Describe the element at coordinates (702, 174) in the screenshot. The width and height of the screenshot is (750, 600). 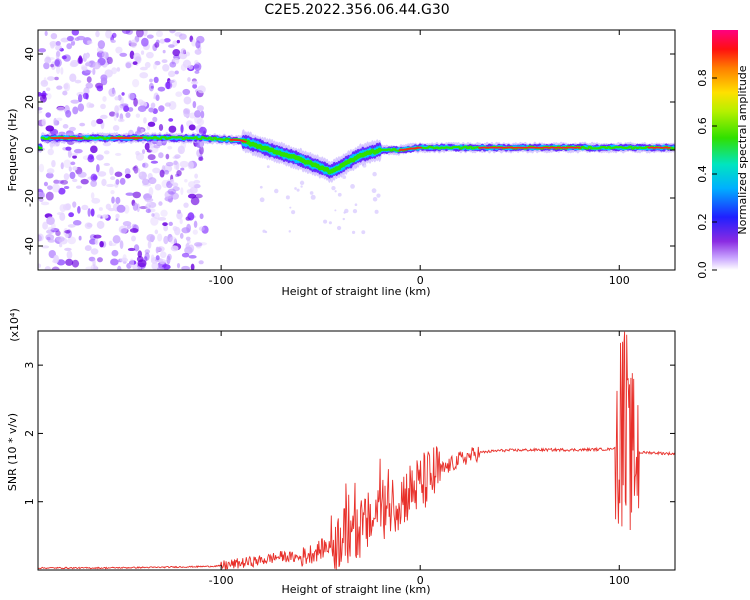
I see `colorbar-tick-label: 0.4` at that location.